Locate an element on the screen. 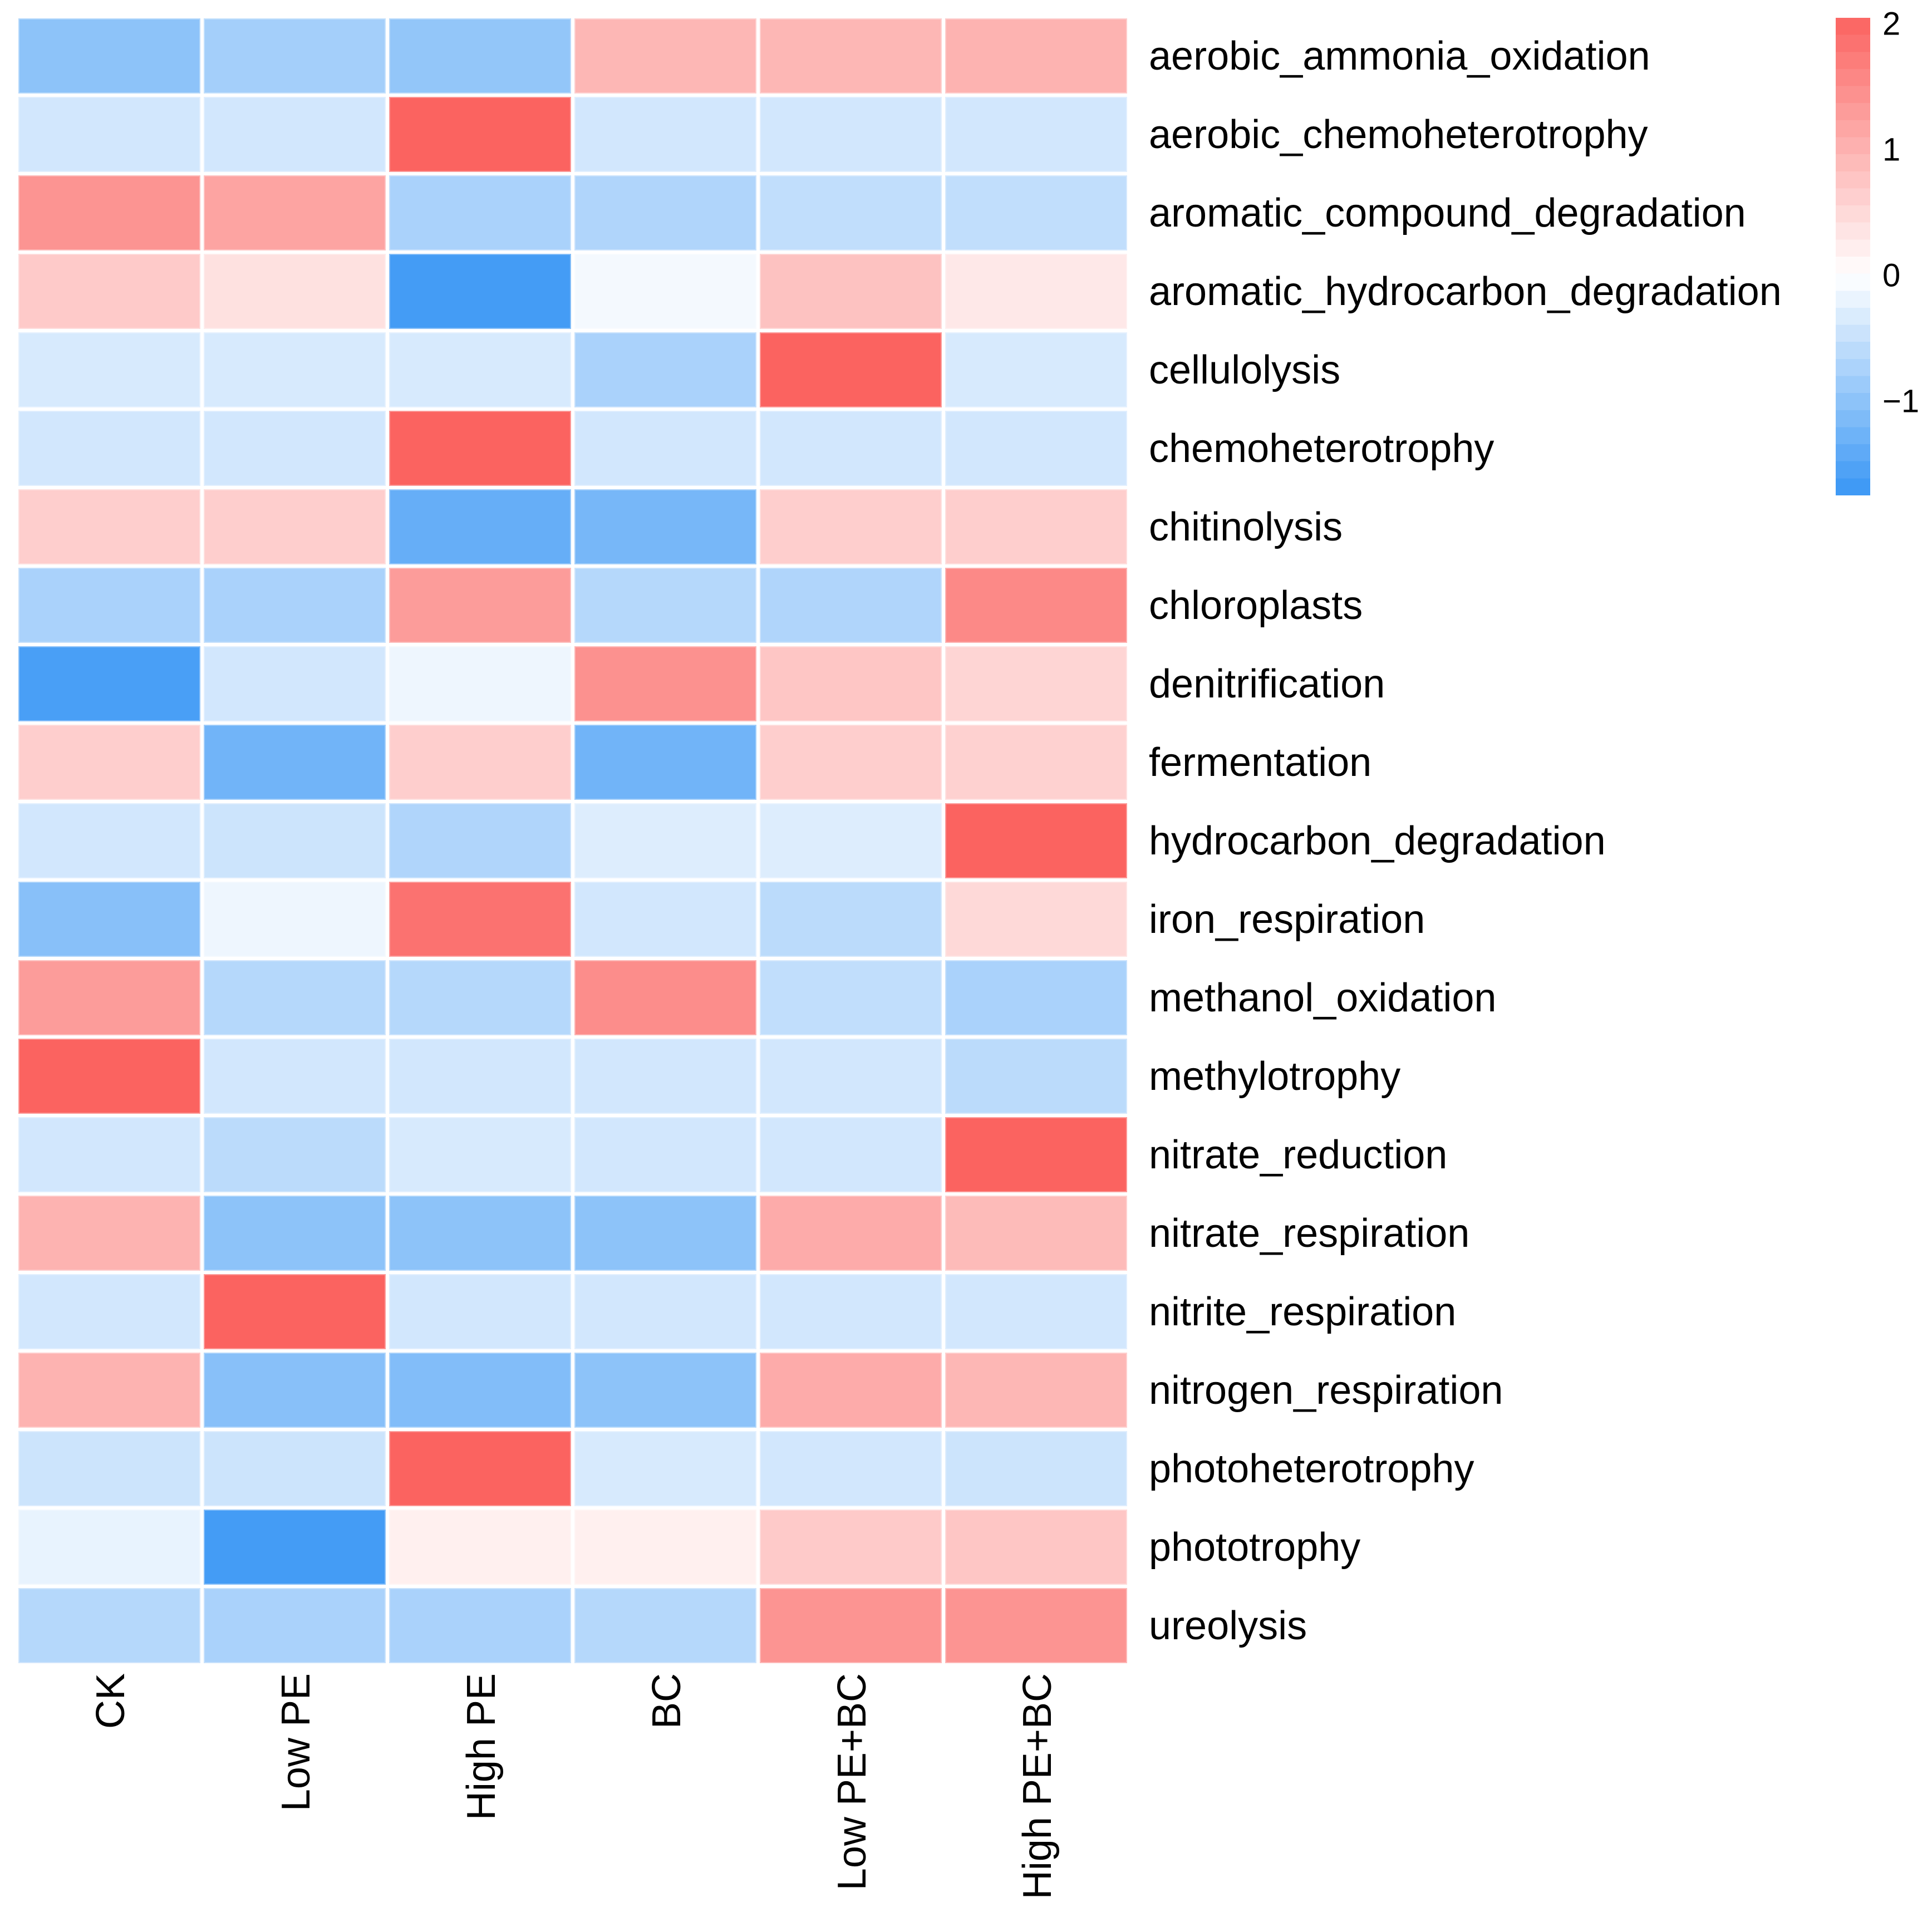  row-label: chemoheterotrophy is located at coordinates (1322, 448).